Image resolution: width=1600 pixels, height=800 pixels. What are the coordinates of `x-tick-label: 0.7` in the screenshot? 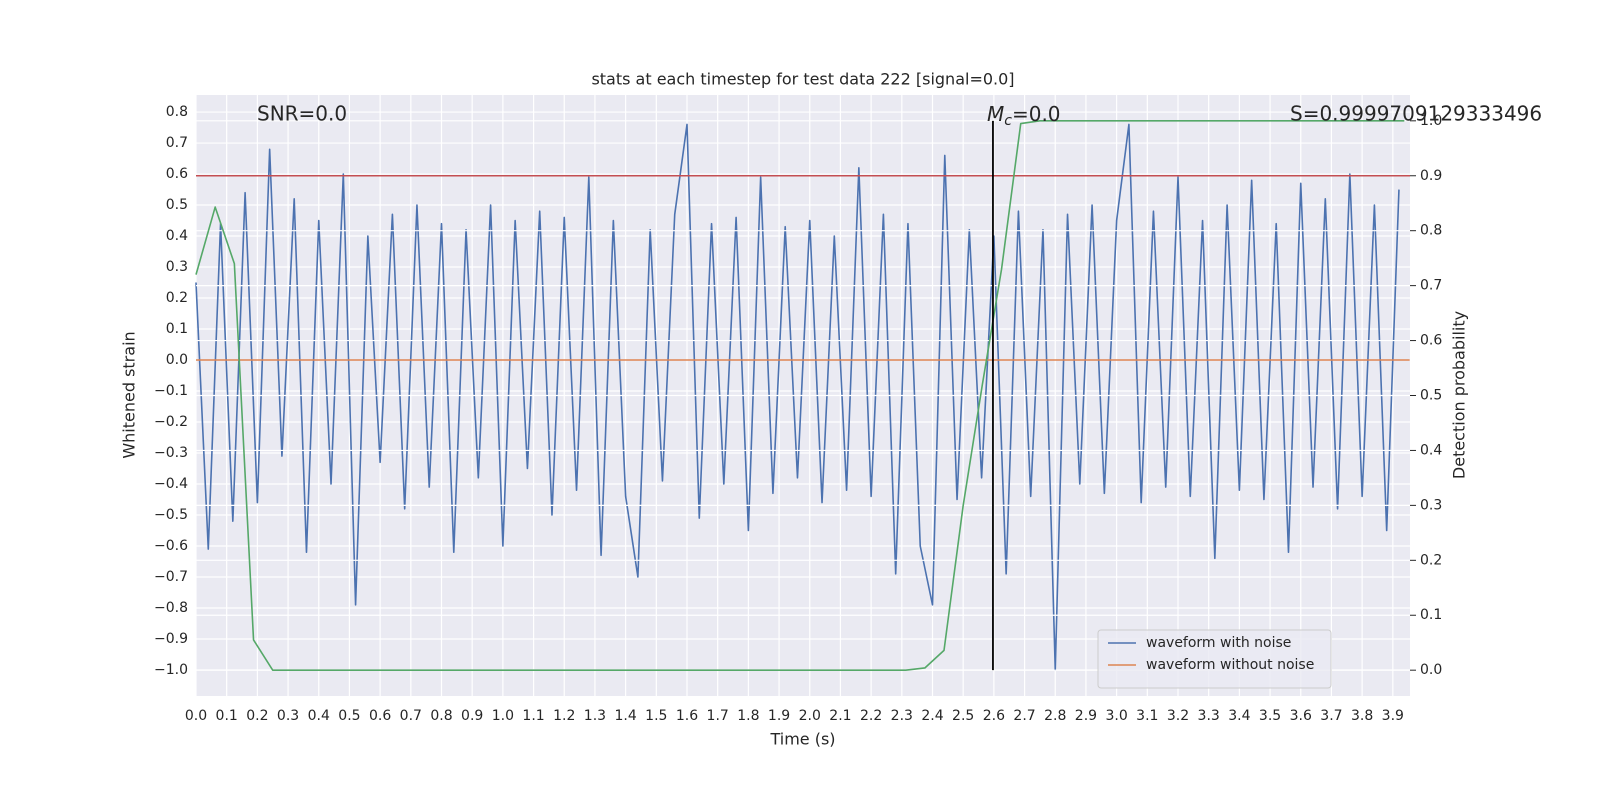 It's located at (411, 716).